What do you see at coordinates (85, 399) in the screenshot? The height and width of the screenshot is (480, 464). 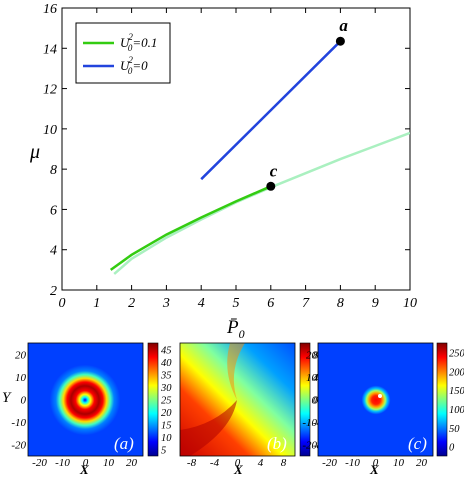 I see `inset-a-frame` at bounding box center [85, 399].